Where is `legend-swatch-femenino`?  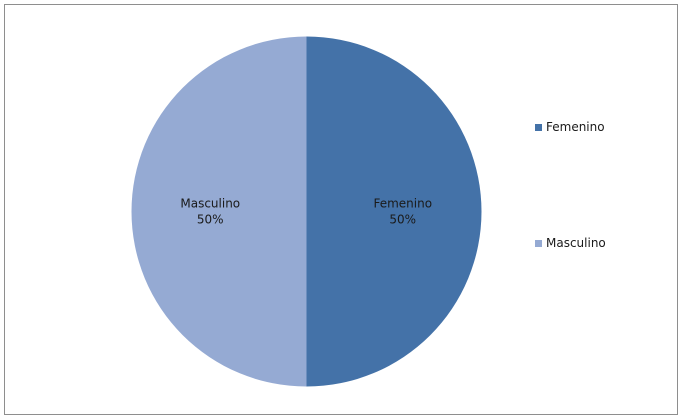
legend-swatch-femenino is located at coordinates (538, 127).